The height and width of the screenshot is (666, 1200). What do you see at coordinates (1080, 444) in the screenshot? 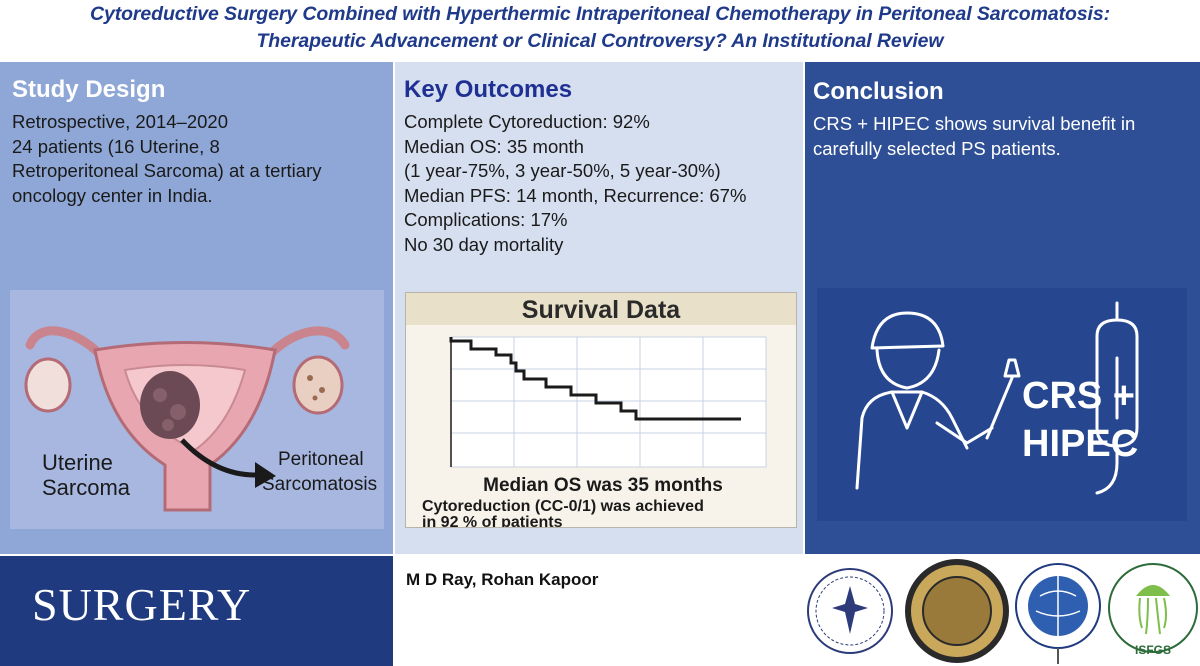
I see `hipec-label: HIPEC` at bounding box center [1080, 444].